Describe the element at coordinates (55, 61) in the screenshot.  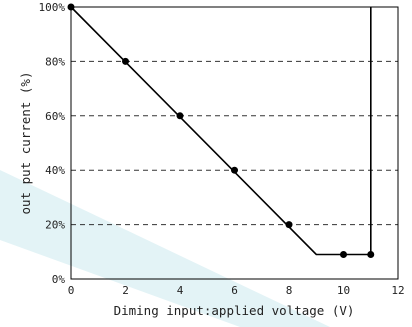
I see `y-tick-label: 80%` at that location.